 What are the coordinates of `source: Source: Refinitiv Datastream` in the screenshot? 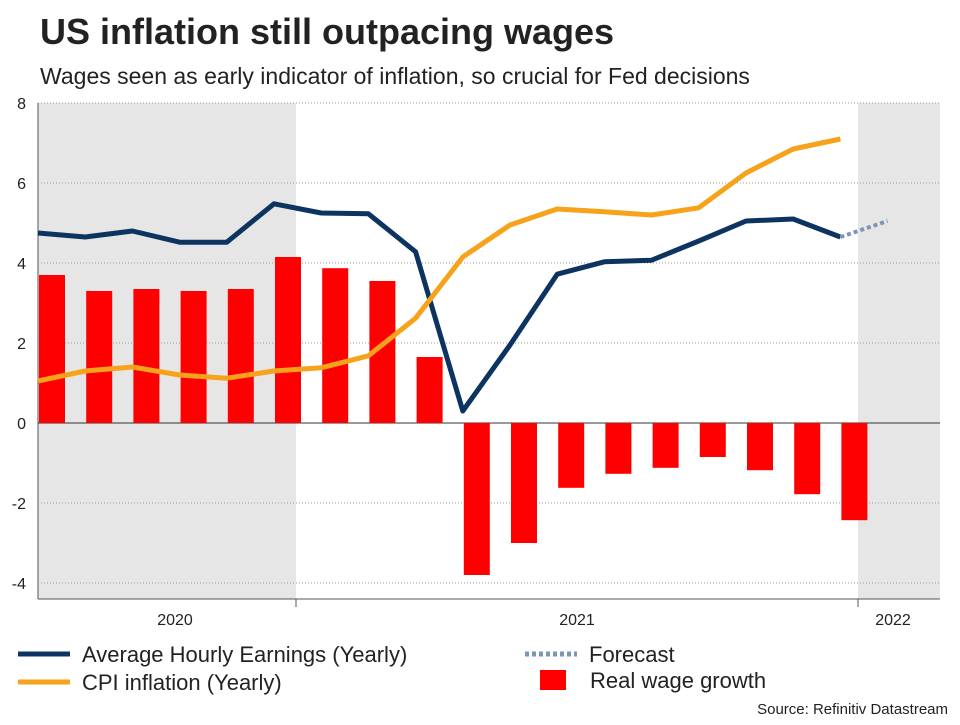 It's located at (852, 709).